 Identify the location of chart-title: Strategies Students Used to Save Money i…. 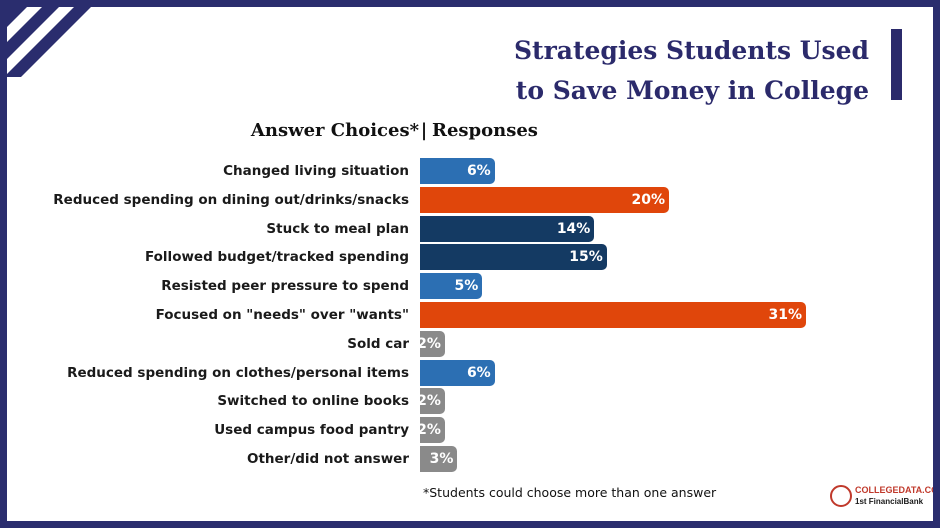
(619, 71).